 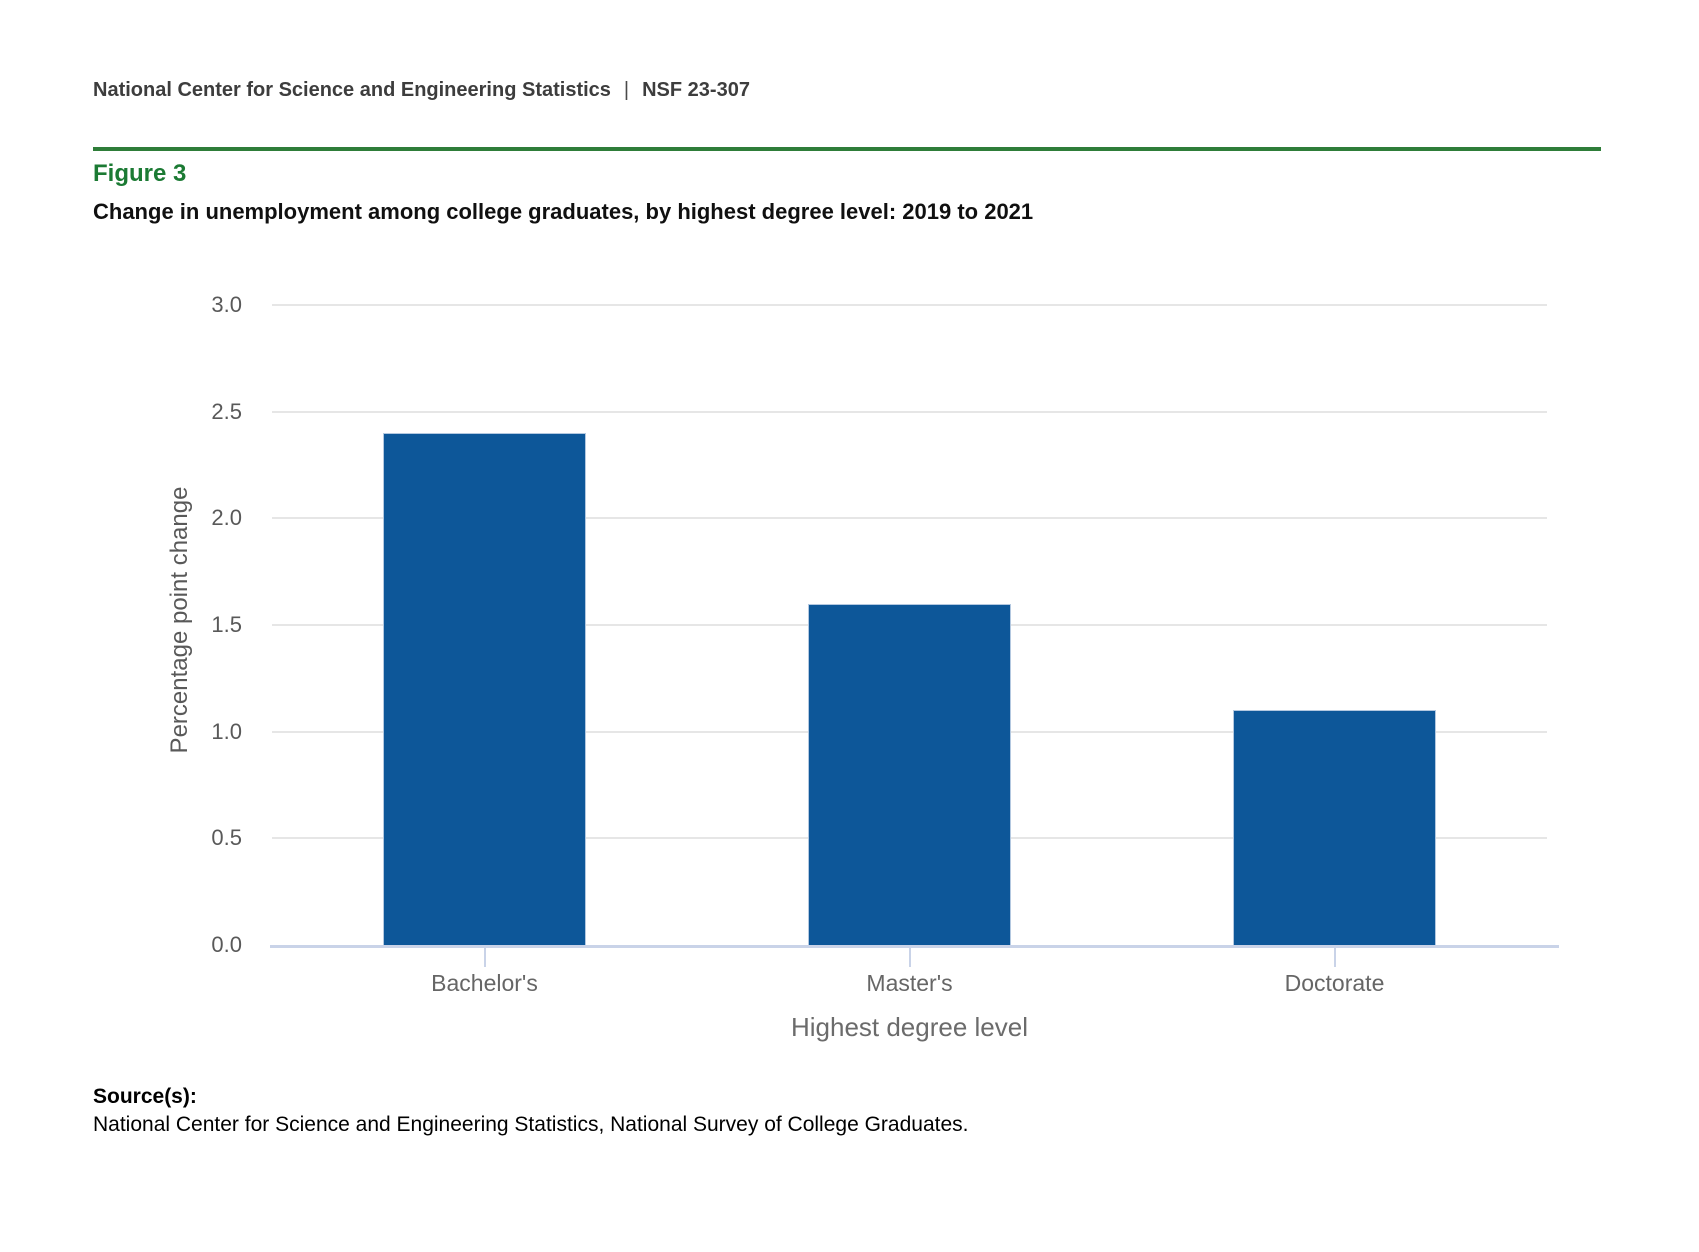 What do you see at coordinates (909, 1027) in the screenshot?
I see `x-axis-title: Highest degree level` at bounding box center [909, 1027].